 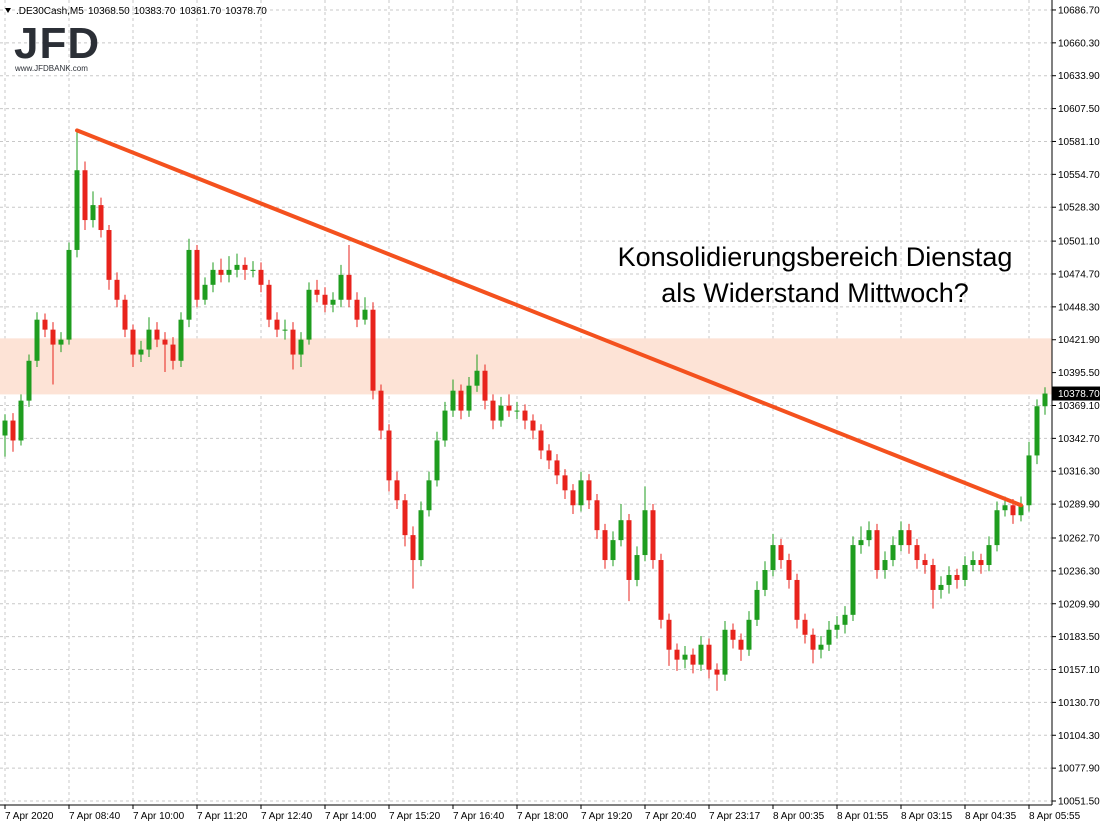 I want to click on x-tick-label: 7 Apr 18:00, so click(x=543, y=816).